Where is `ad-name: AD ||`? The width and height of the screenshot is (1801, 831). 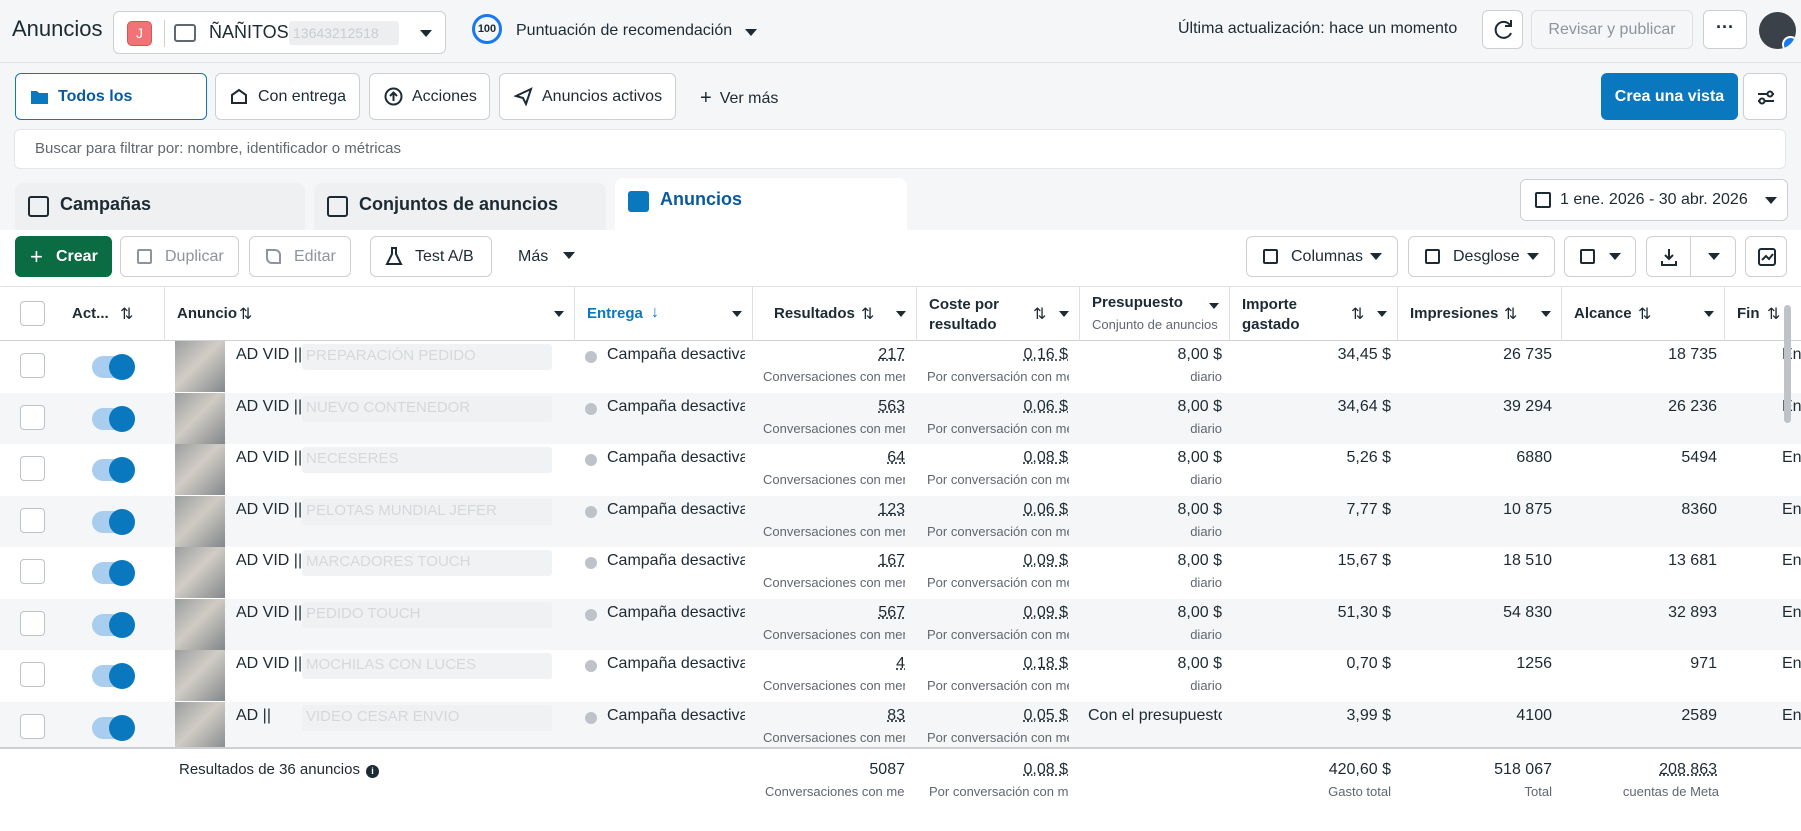
ad-name: AD || is located at coordinates (253, 716).